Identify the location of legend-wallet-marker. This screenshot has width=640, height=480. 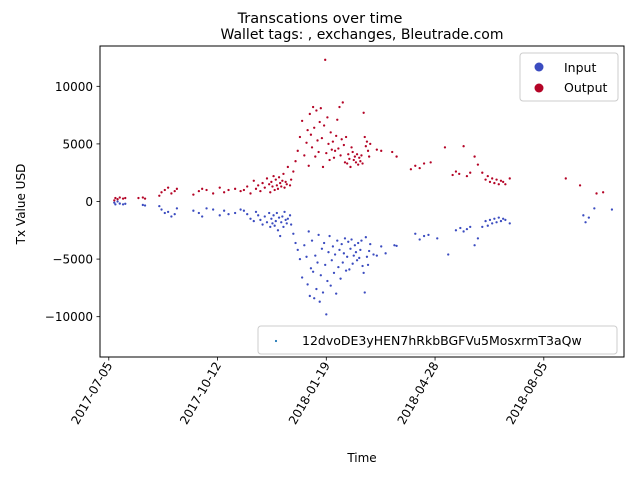
(276, 341).